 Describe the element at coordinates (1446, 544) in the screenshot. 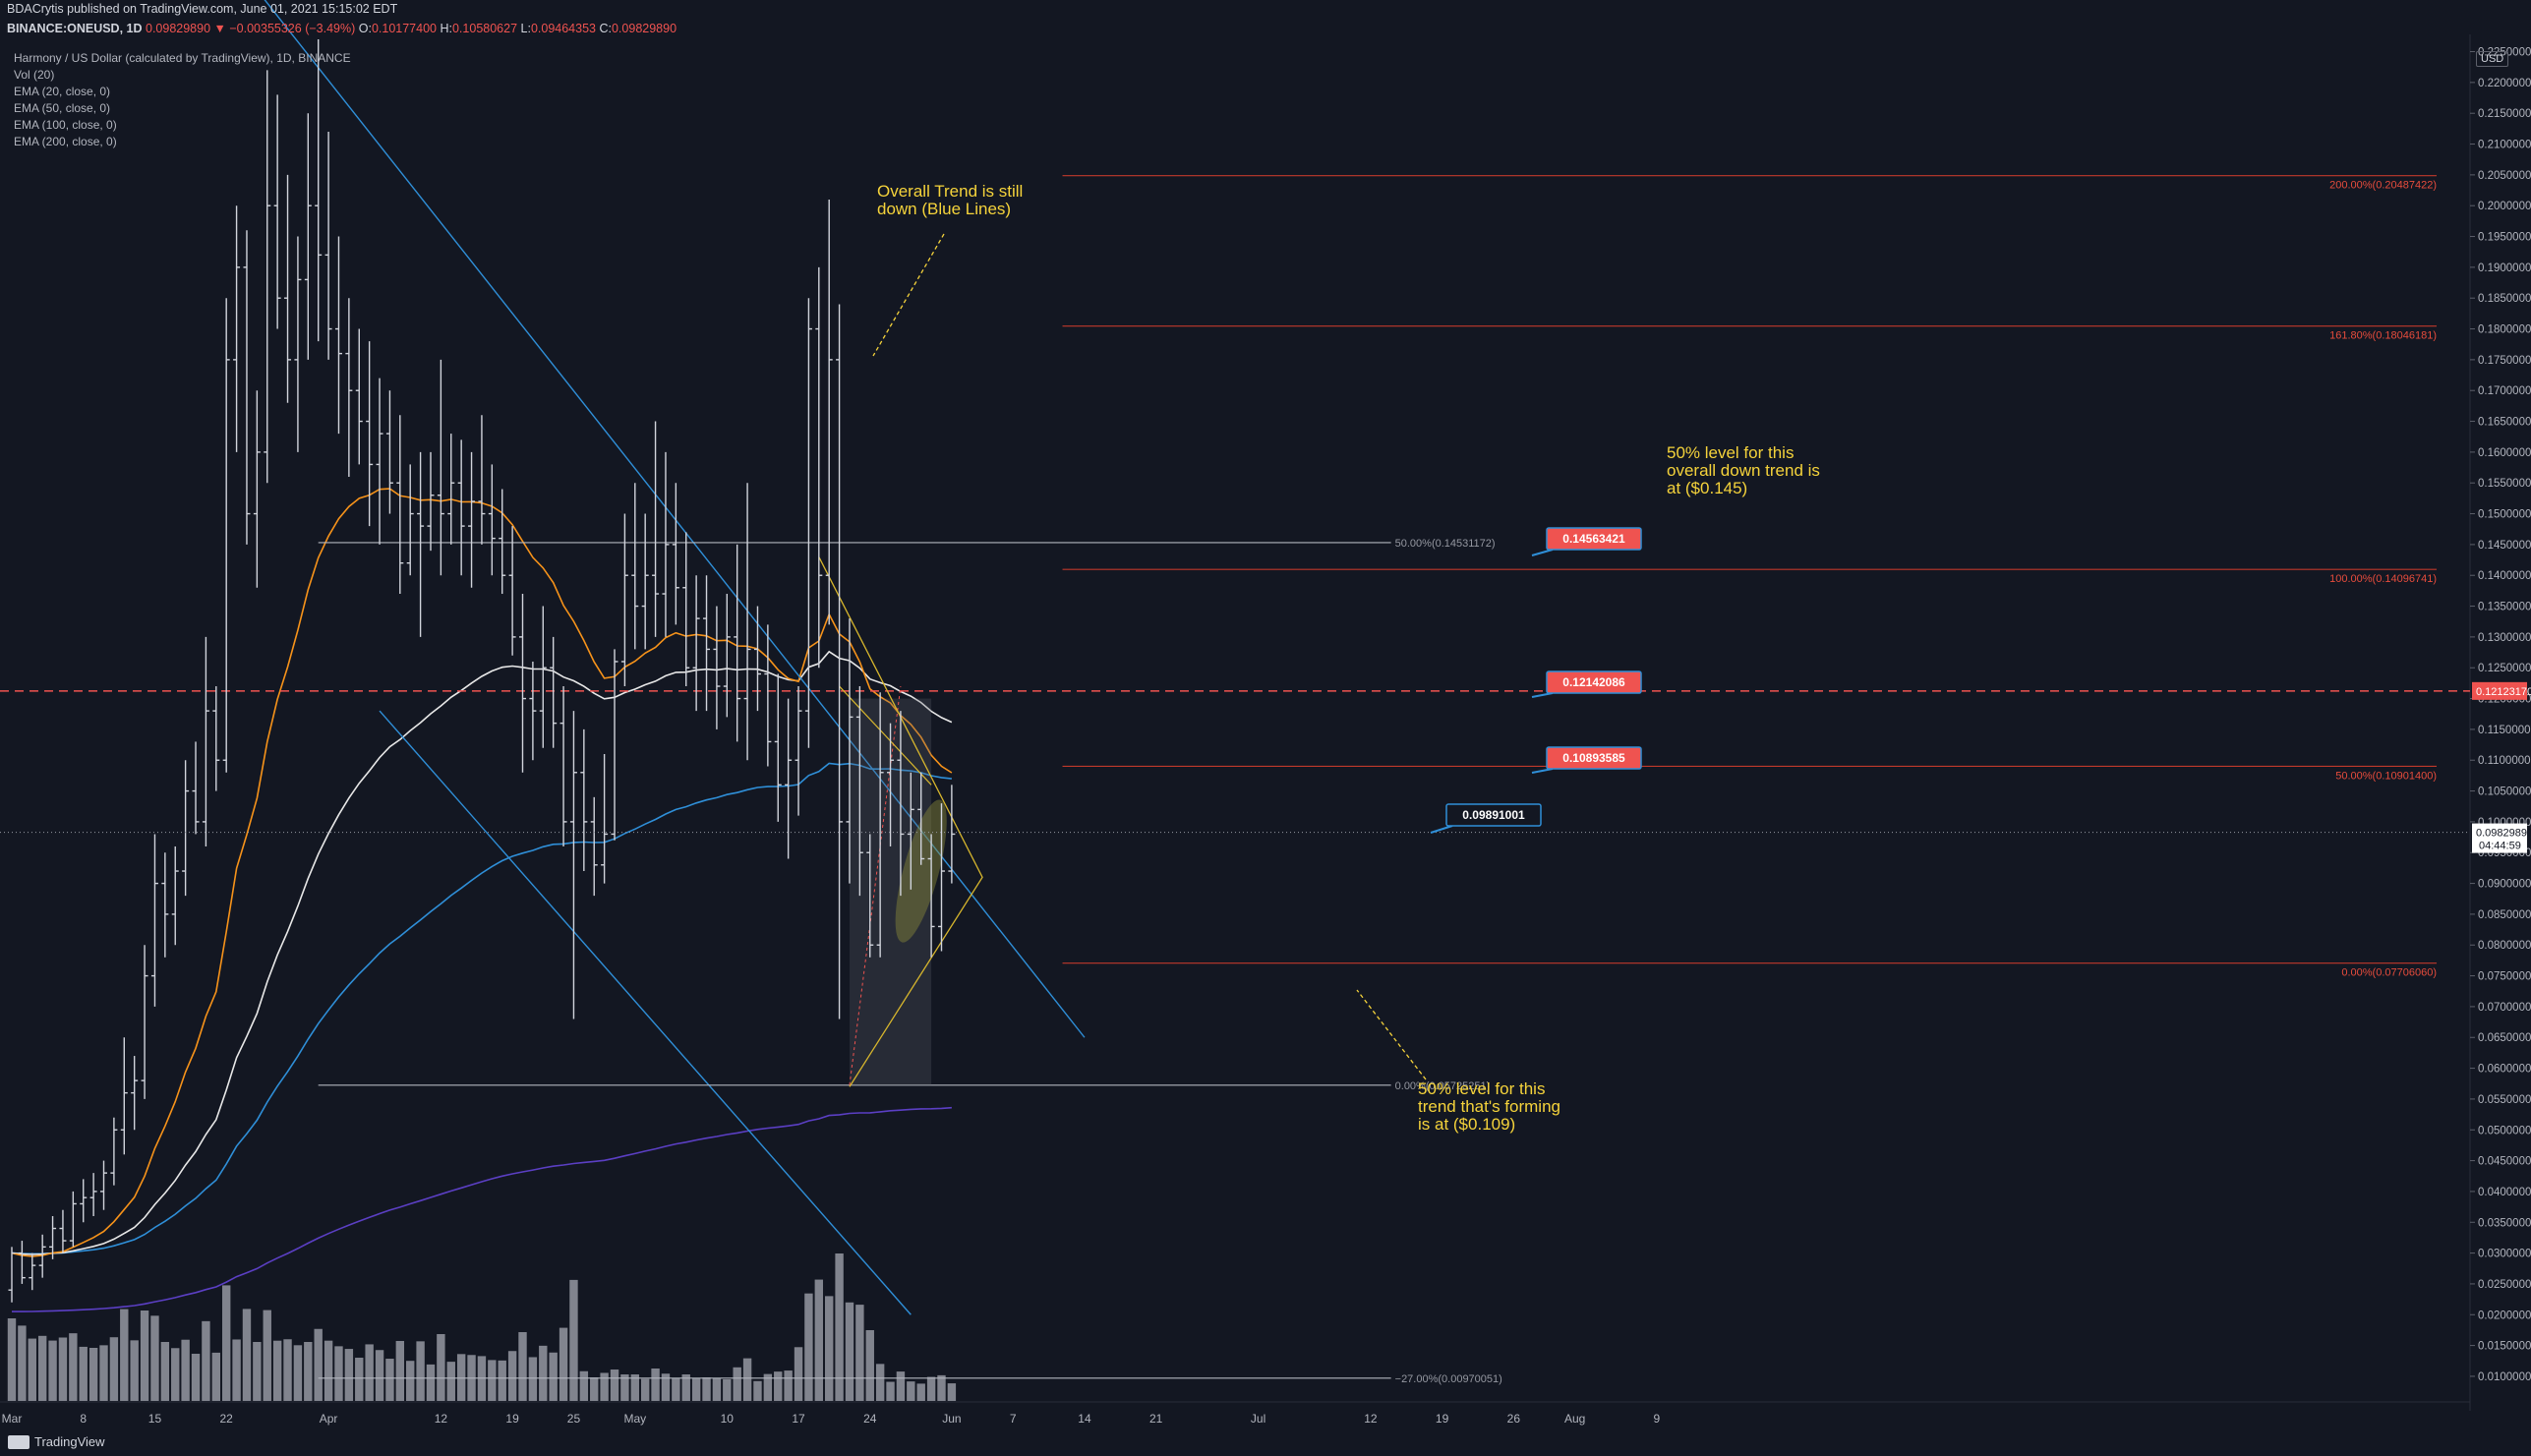

I see `white-level-label: 50.00%(0.14531172)` at that location.